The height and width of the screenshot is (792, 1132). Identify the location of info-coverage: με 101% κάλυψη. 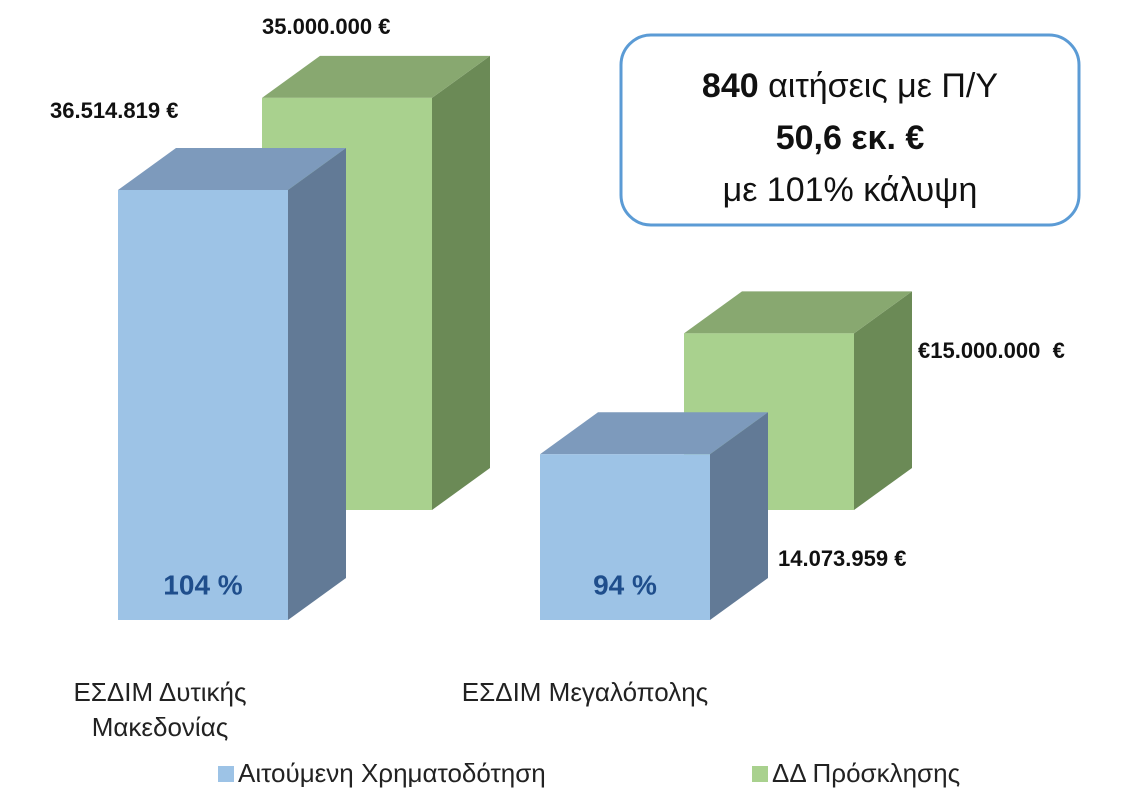
(850, 190).